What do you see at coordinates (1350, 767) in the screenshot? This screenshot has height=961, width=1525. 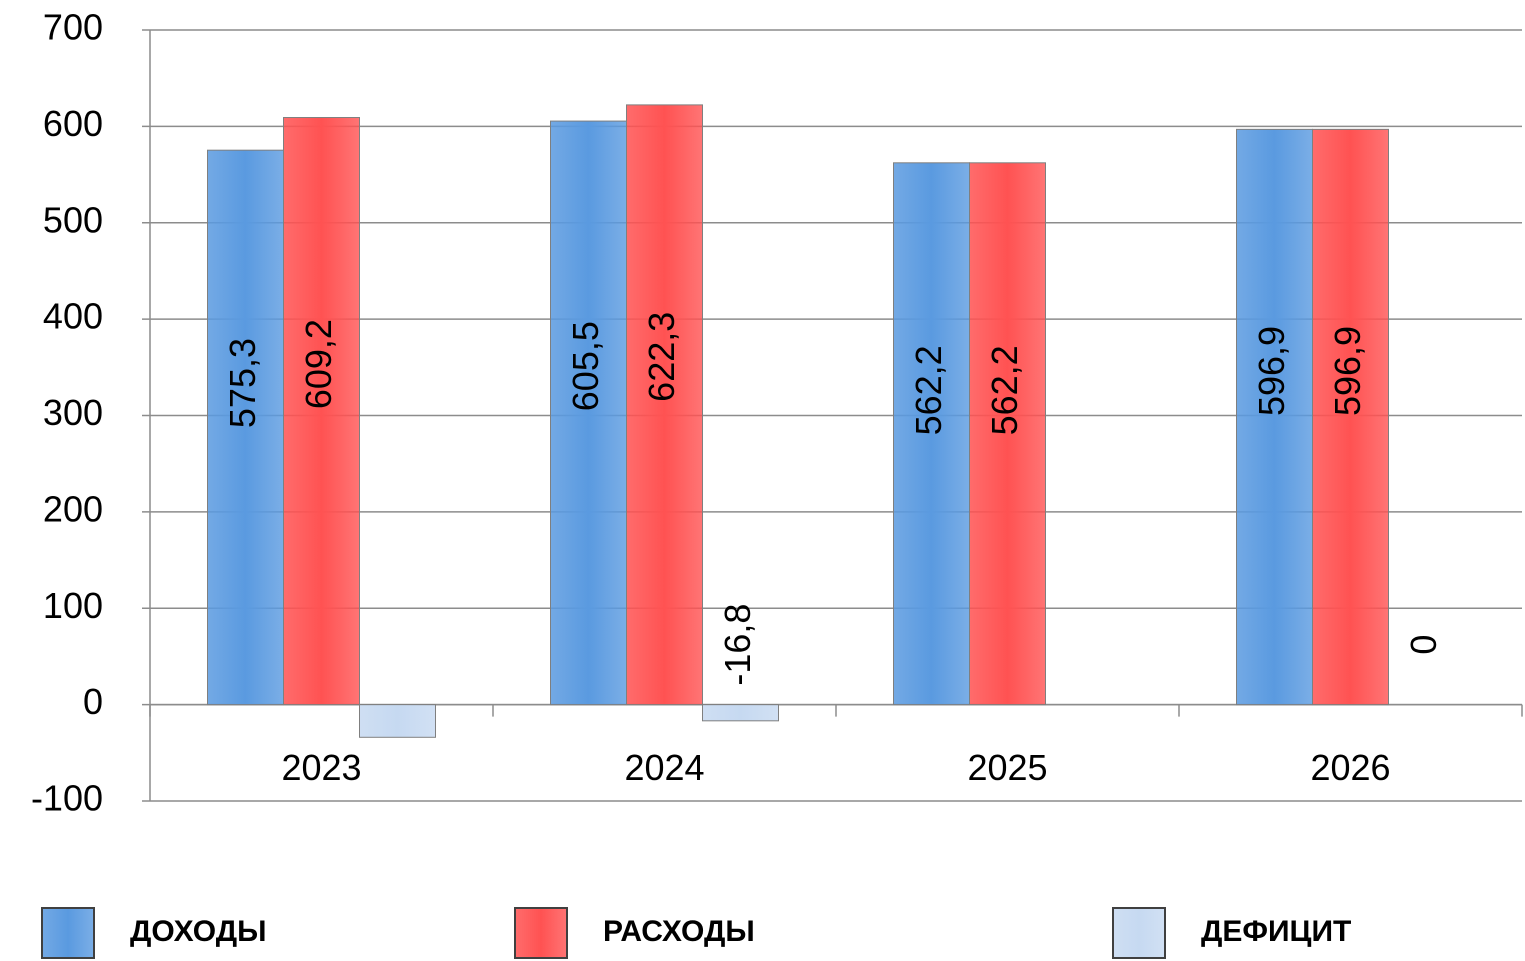 I see `x-tick-label: 2026` at bounding box center [1350, 767].